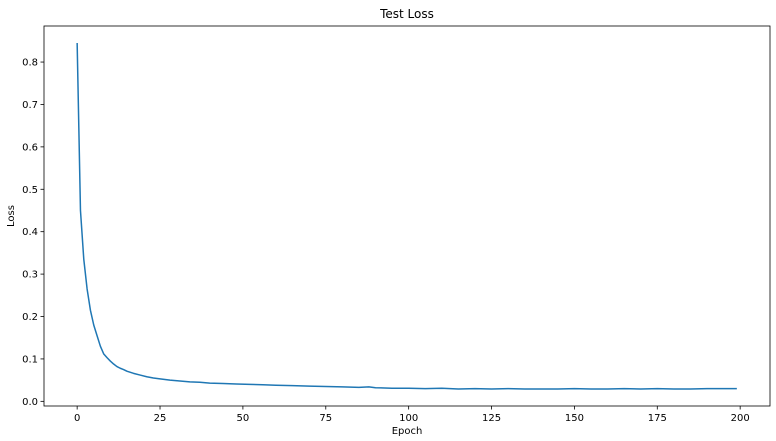 The width and height of the screenshot is (776, 441). I want to click on x-tick-label: 100, so click(408, 418).